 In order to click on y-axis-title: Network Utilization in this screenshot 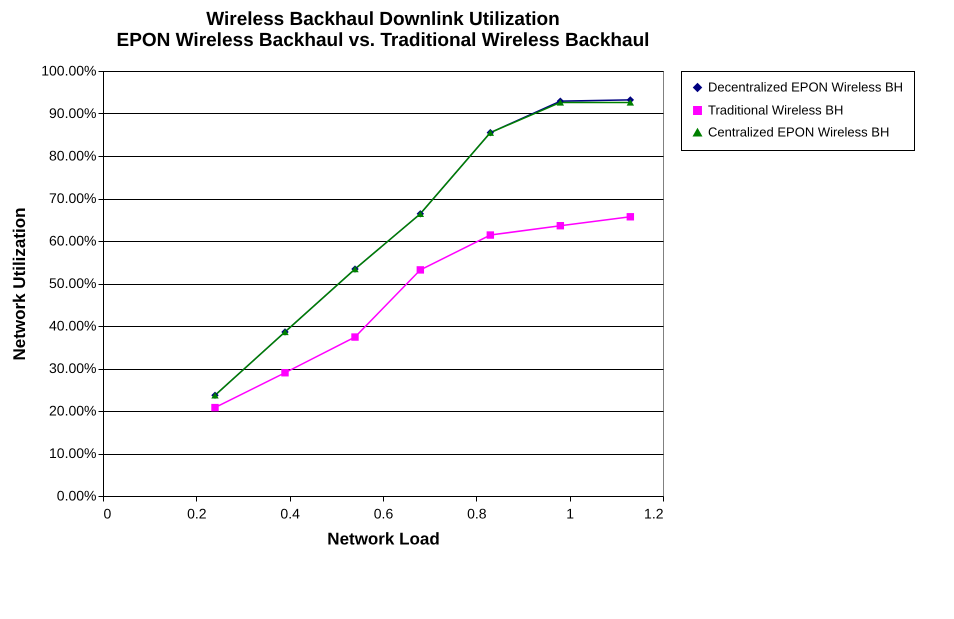, I will do `click(20, 284)`.